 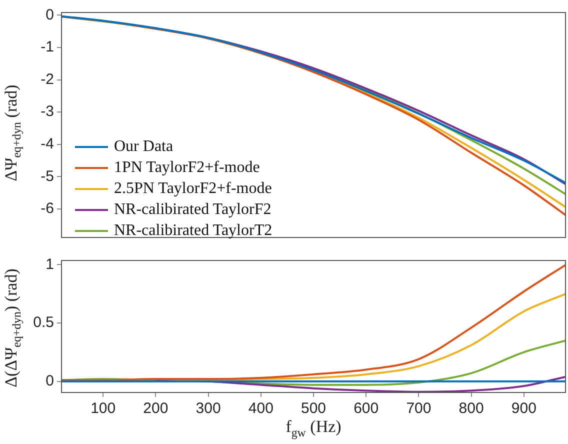 What do you see at coordinates (155, 409) in the screenshot?
I see `x-tick-label: 200` at bounding box center [155, 409].